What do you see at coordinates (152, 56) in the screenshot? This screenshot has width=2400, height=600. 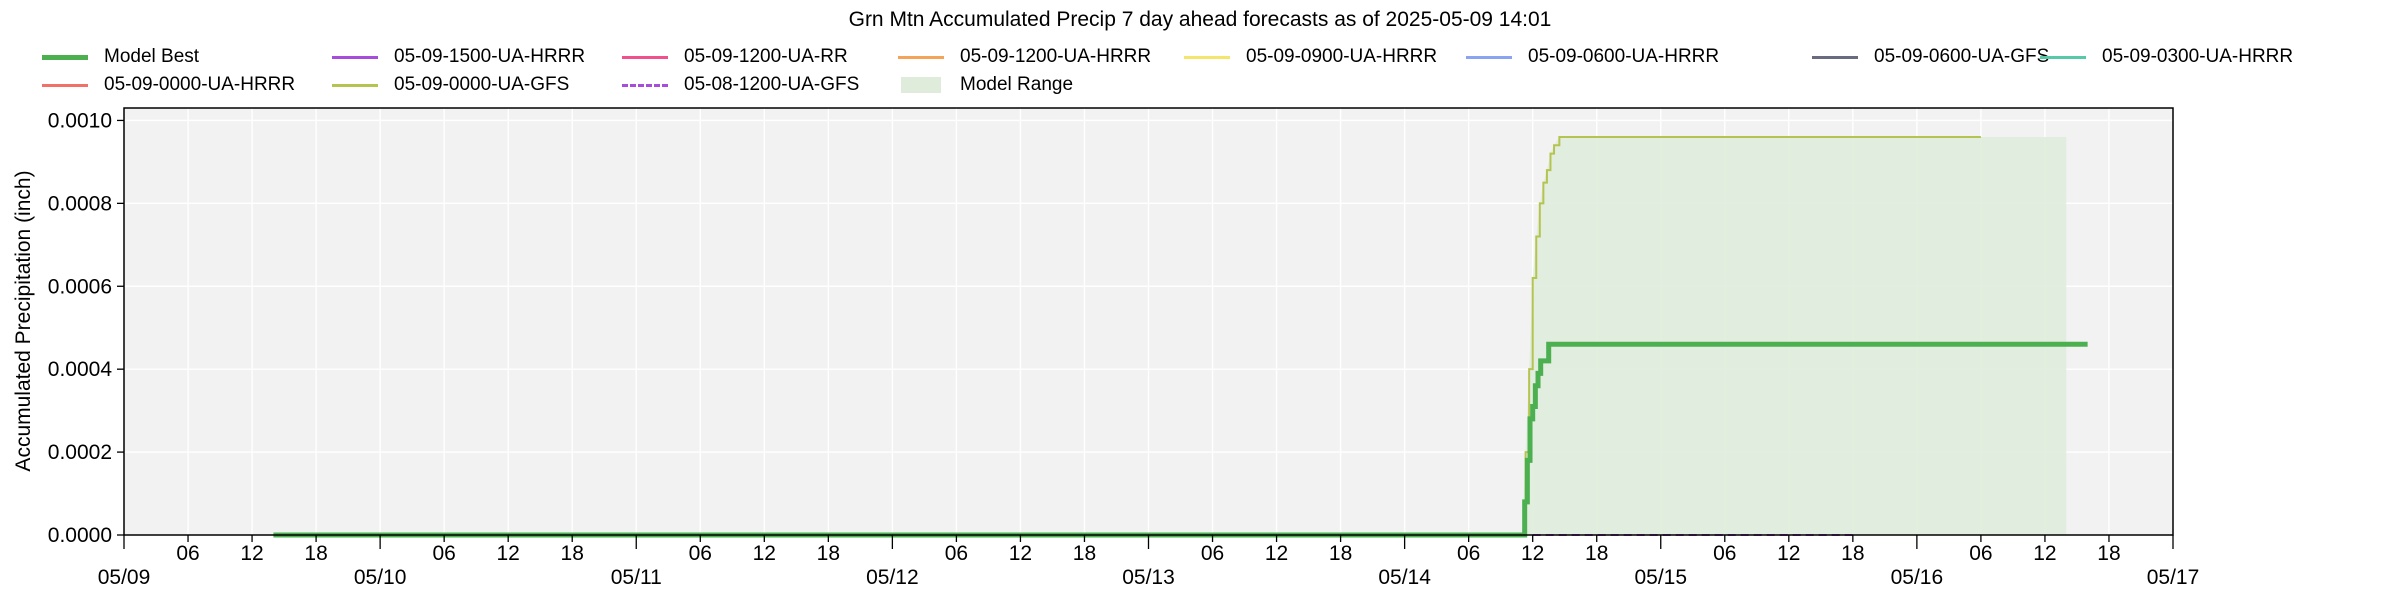 I see `legend-label: Model Best` at bounding box center [152, 56].